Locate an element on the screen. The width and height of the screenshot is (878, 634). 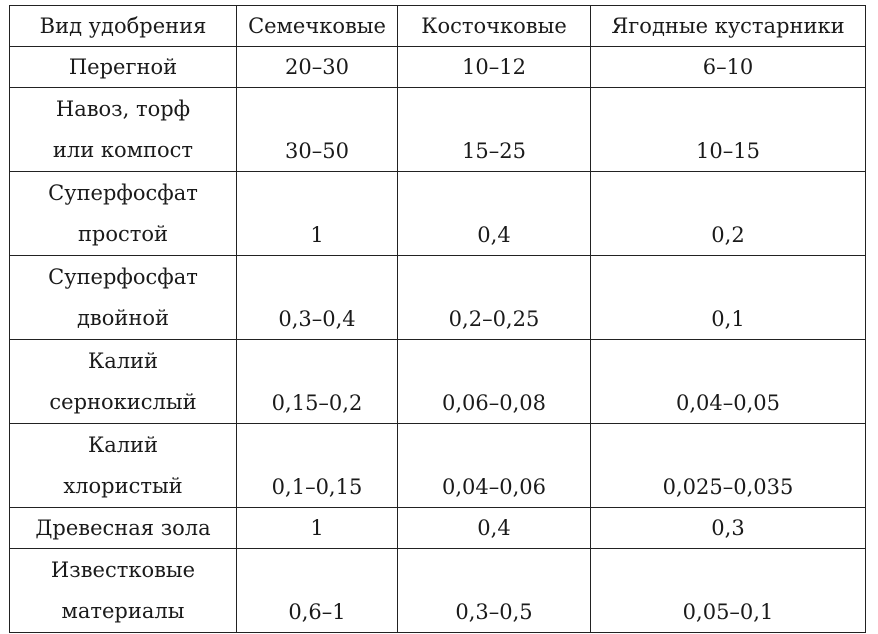
cell-stone: 15–25 is located at coordinates (494, 129).